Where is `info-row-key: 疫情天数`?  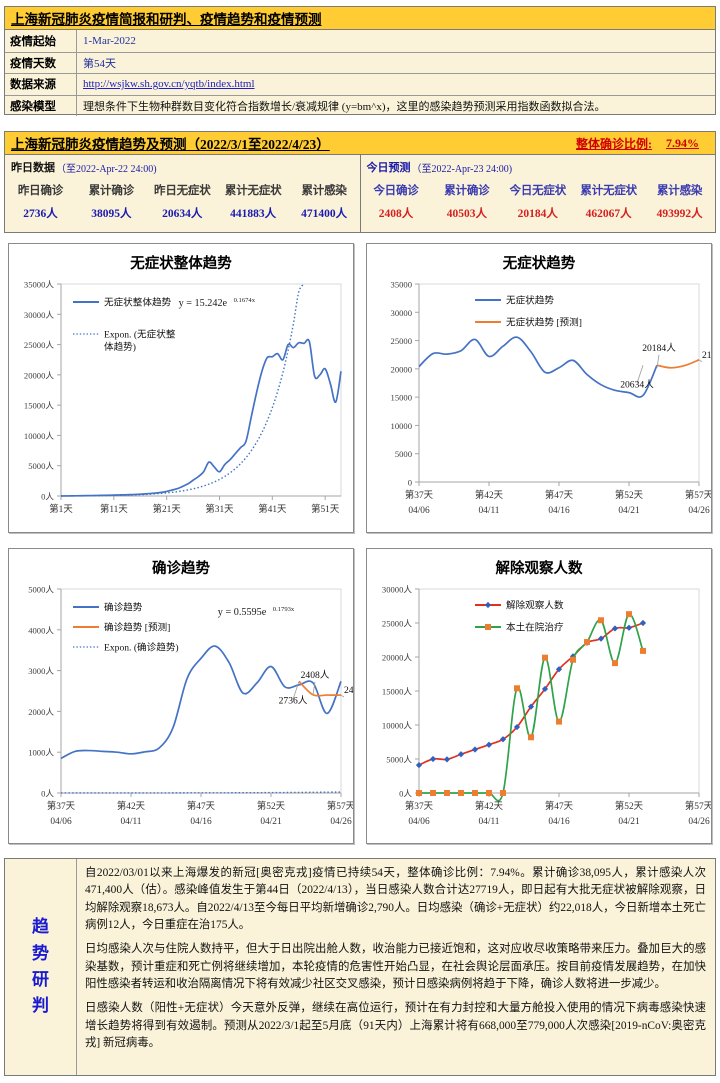 info-row-key: 疫情天数 is located at coordinates (41, 62).